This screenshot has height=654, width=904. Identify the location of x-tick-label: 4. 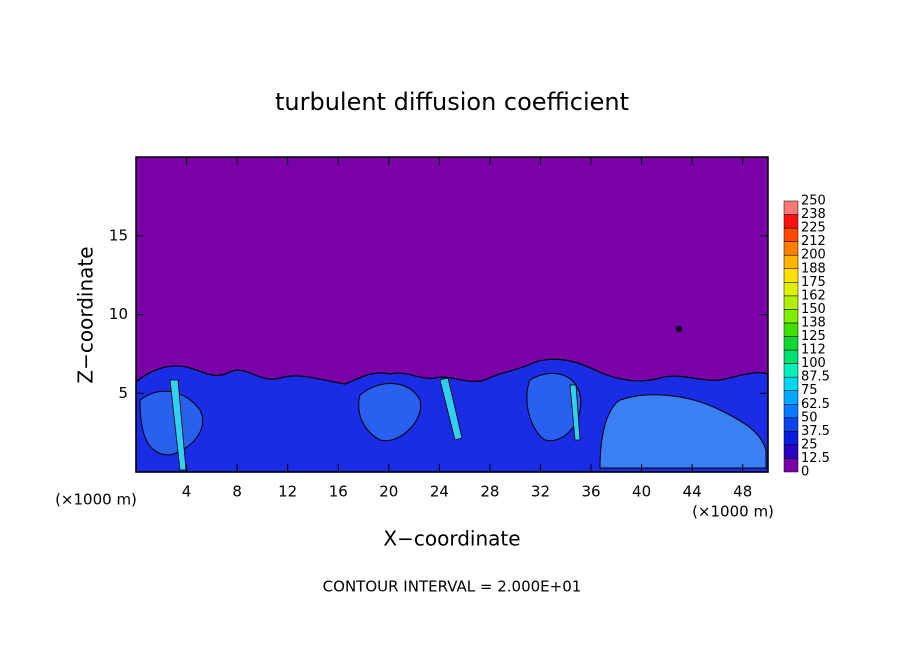
(187, 492).